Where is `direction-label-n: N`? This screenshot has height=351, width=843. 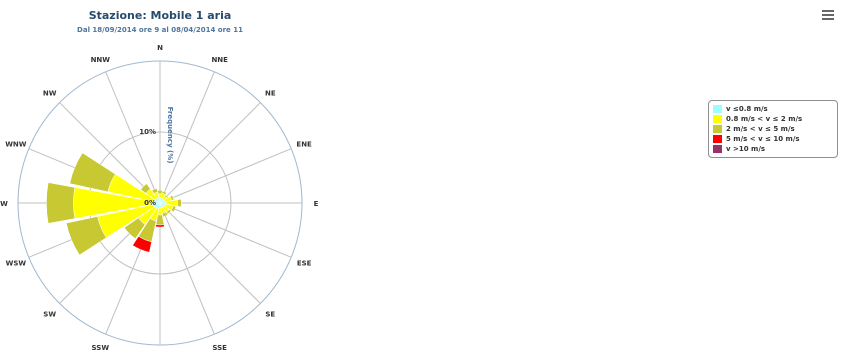
direction-label-n: N is located at coordinates (160, 48).